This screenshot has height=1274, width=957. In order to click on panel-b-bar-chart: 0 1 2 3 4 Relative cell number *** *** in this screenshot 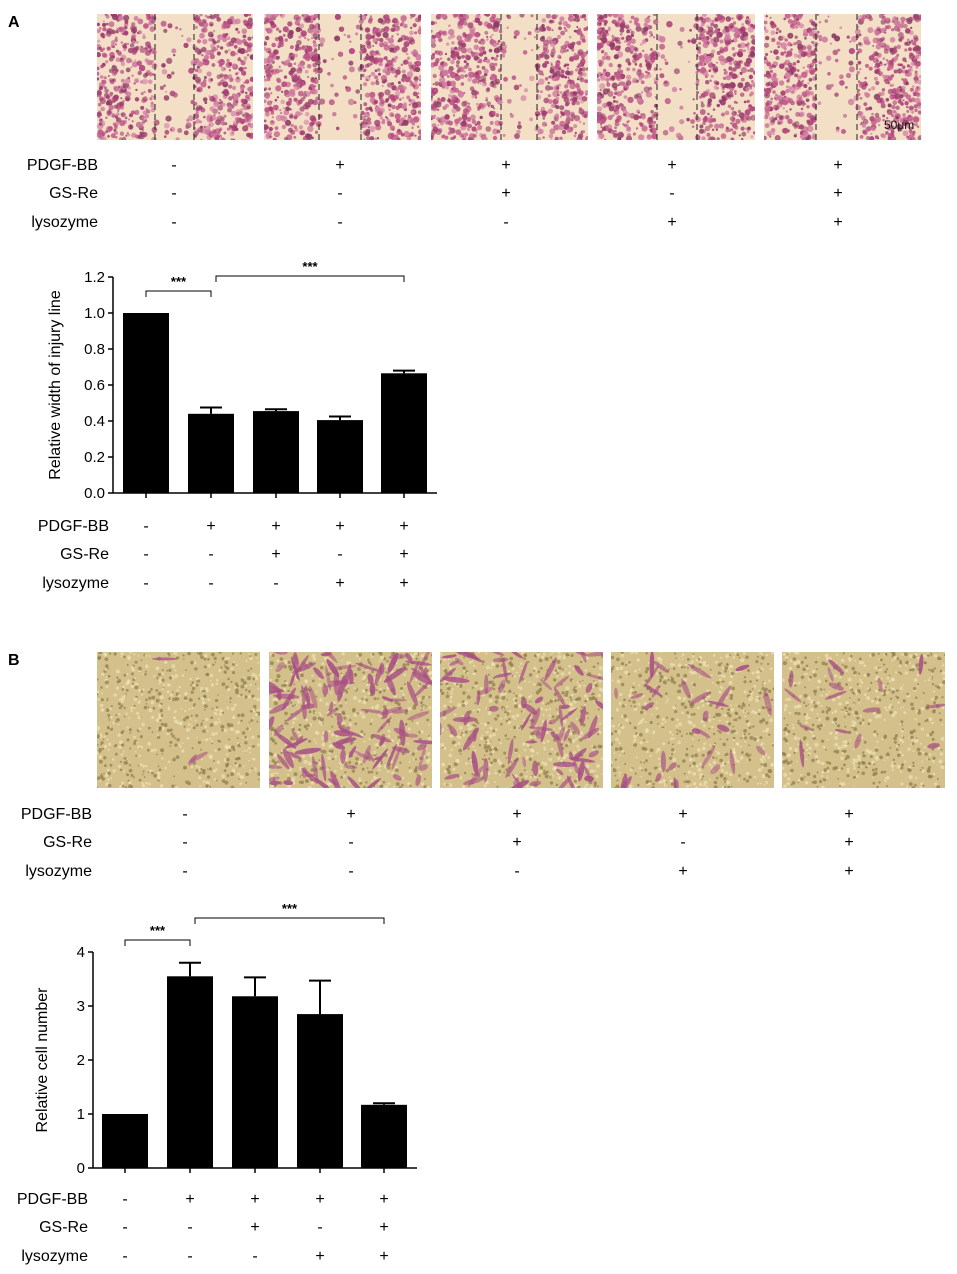, I will do `click(225, 1039)`.